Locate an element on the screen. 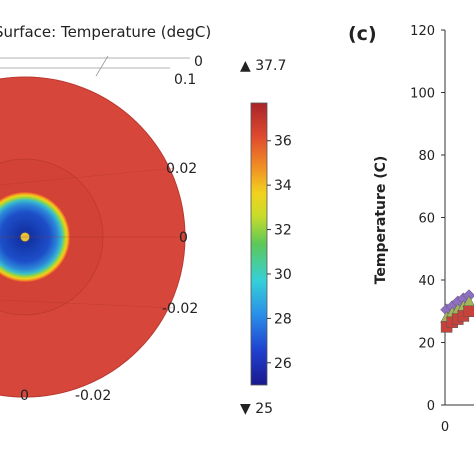 This screenshot has width=474, height=474. colorbar-tick-label: 30 is located at coordinates (283, 275).